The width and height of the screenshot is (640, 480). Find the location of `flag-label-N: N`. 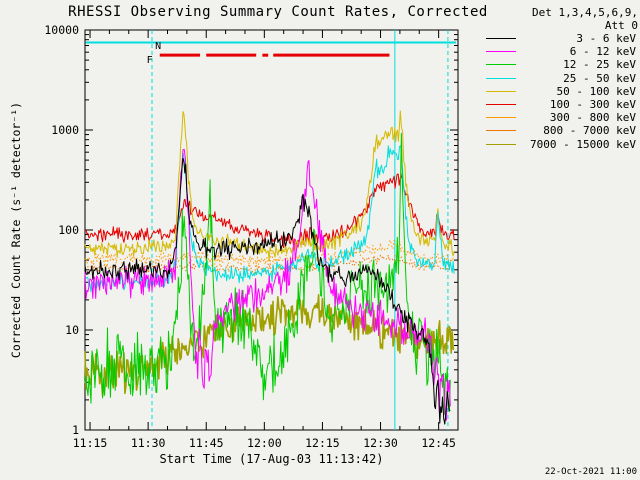

flag-label-N: N is located at coordinates (158, 46).